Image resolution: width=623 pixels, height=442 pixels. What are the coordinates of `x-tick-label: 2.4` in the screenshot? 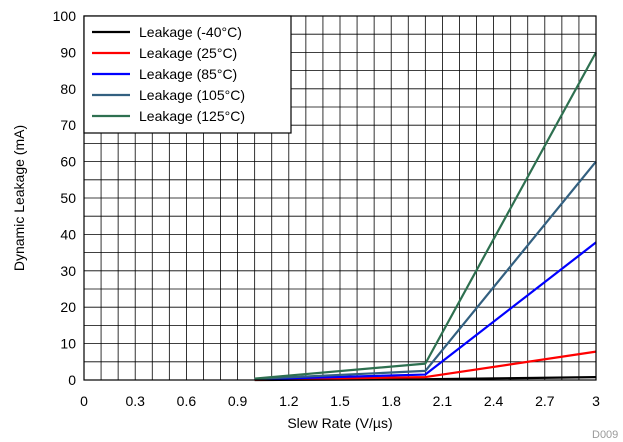 It's located at (494, 401).